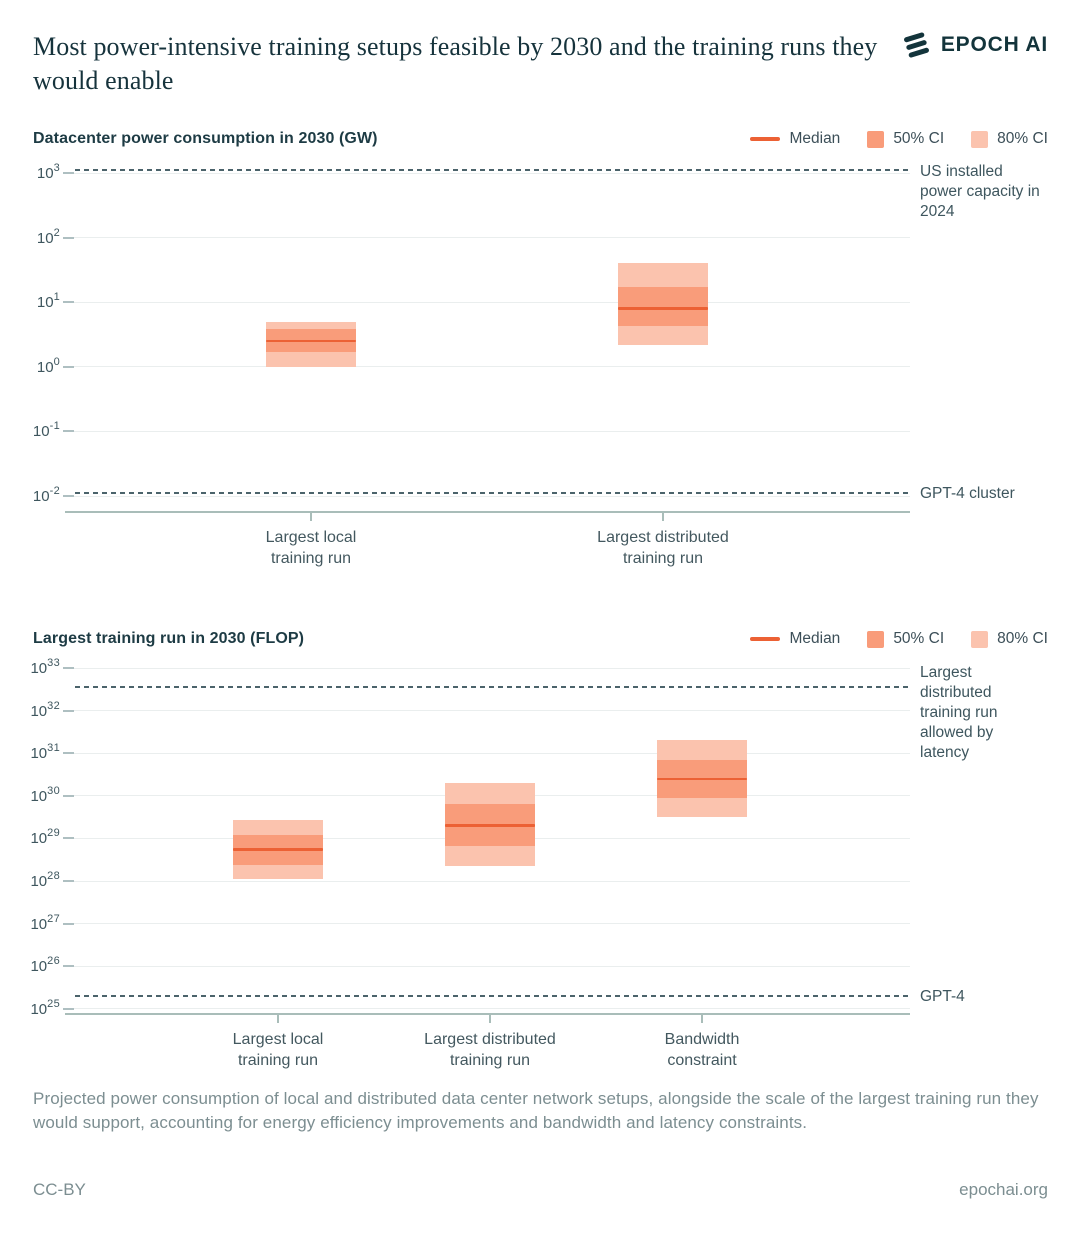 The width and height of the screenshot is (1080, 1237). I want to click on y-tick-label: 10⁻², so click(46, 495).